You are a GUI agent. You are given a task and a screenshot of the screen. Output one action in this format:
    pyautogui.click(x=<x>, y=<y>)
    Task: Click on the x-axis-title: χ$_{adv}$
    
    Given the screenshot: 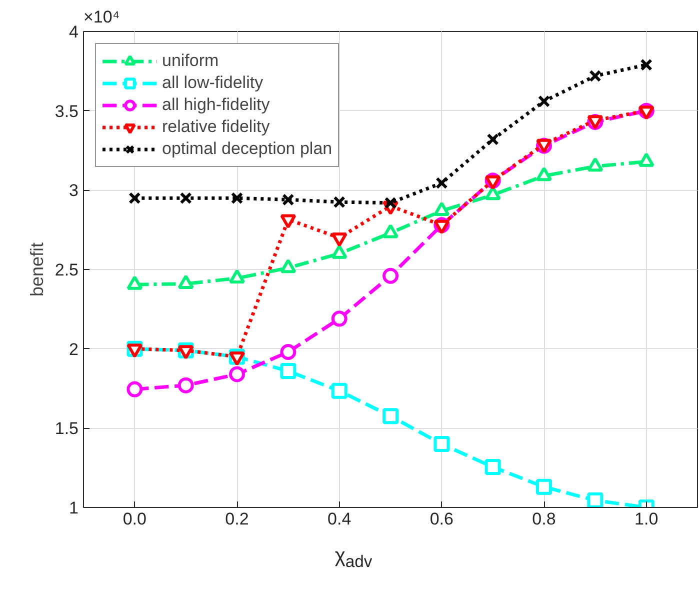 What is the action you would take?
    pyautogui.click(x=353, y=558)
    